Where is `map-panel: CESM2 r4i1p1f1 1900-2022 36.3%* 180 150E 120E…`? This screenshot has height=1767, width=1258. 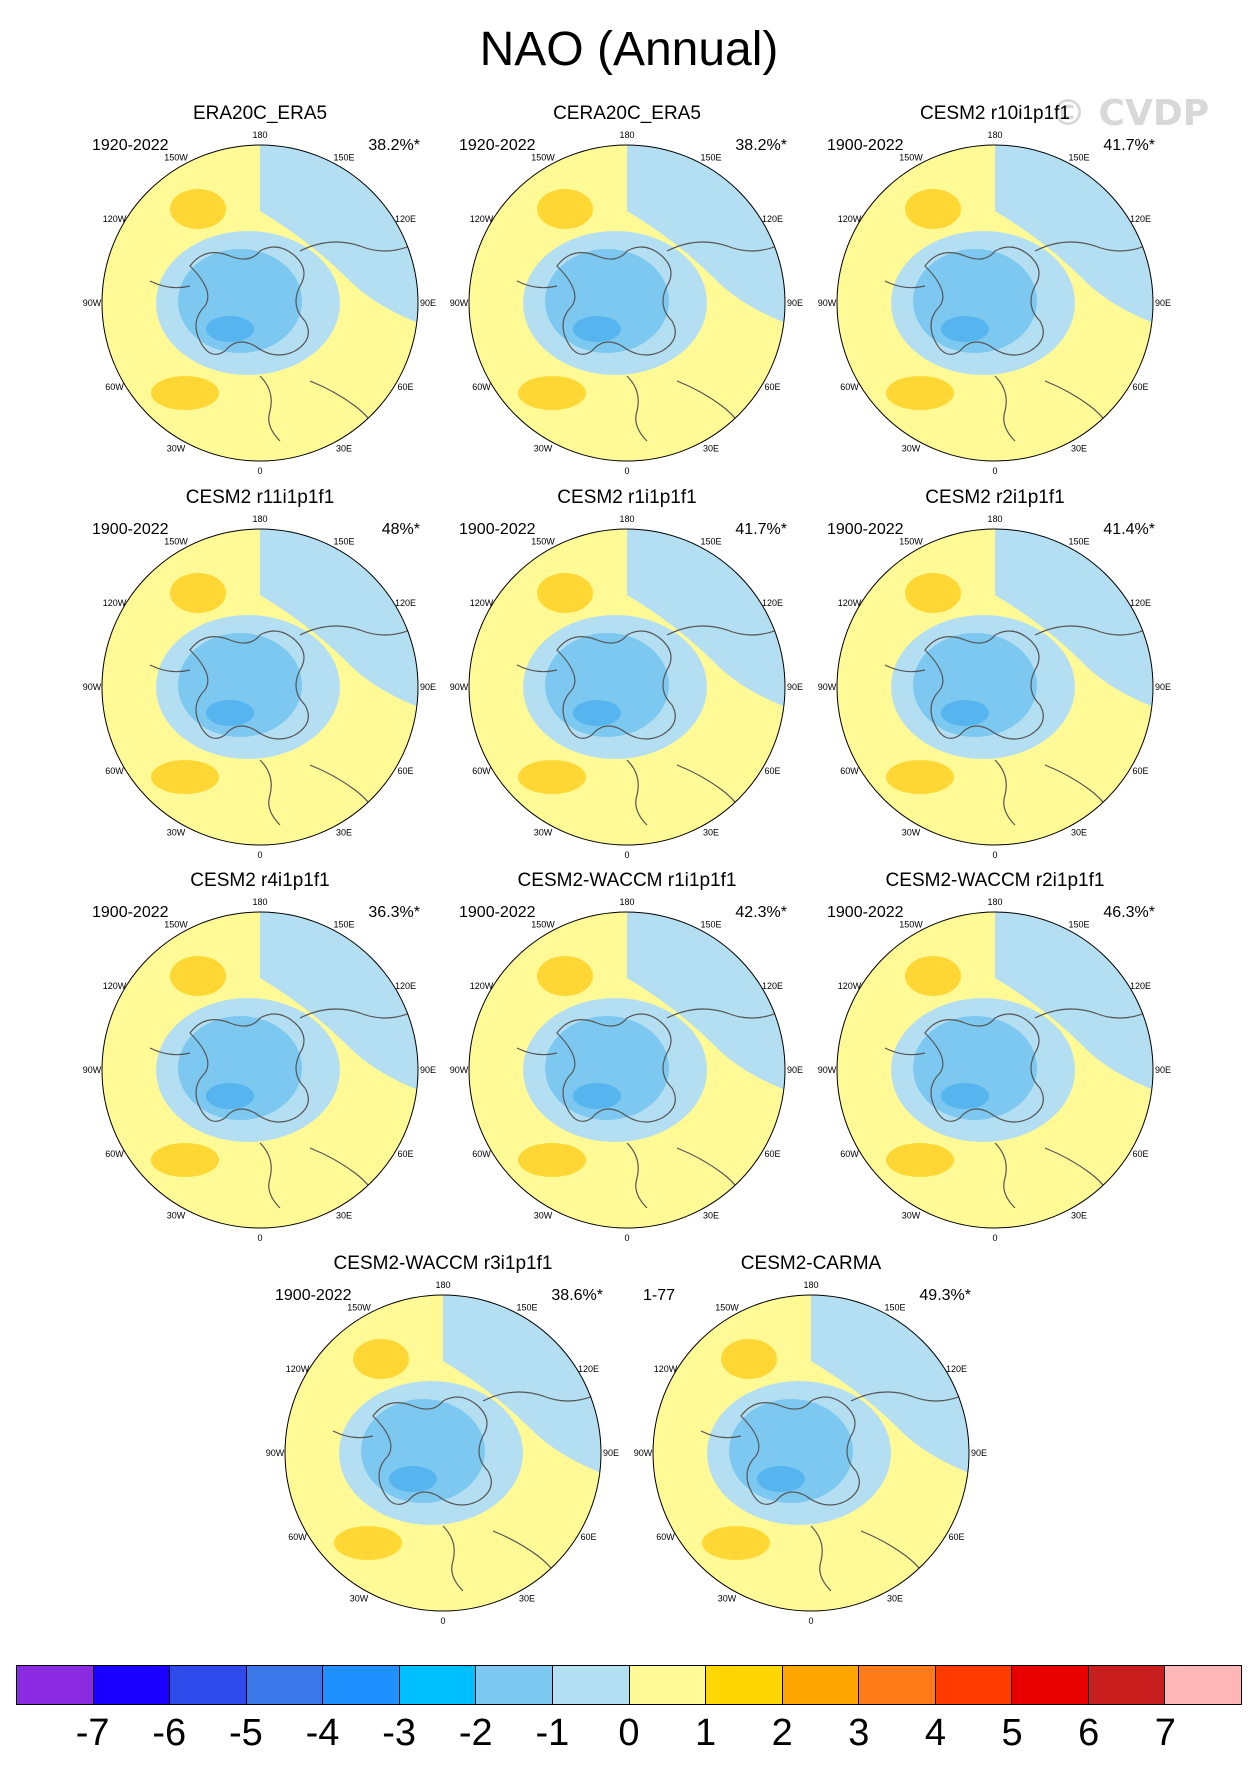
map-panel: CESM2 r4i1p1f1 1900-2022 36.3%* 180 150E 120E… is located at coordinates (260, 1056).